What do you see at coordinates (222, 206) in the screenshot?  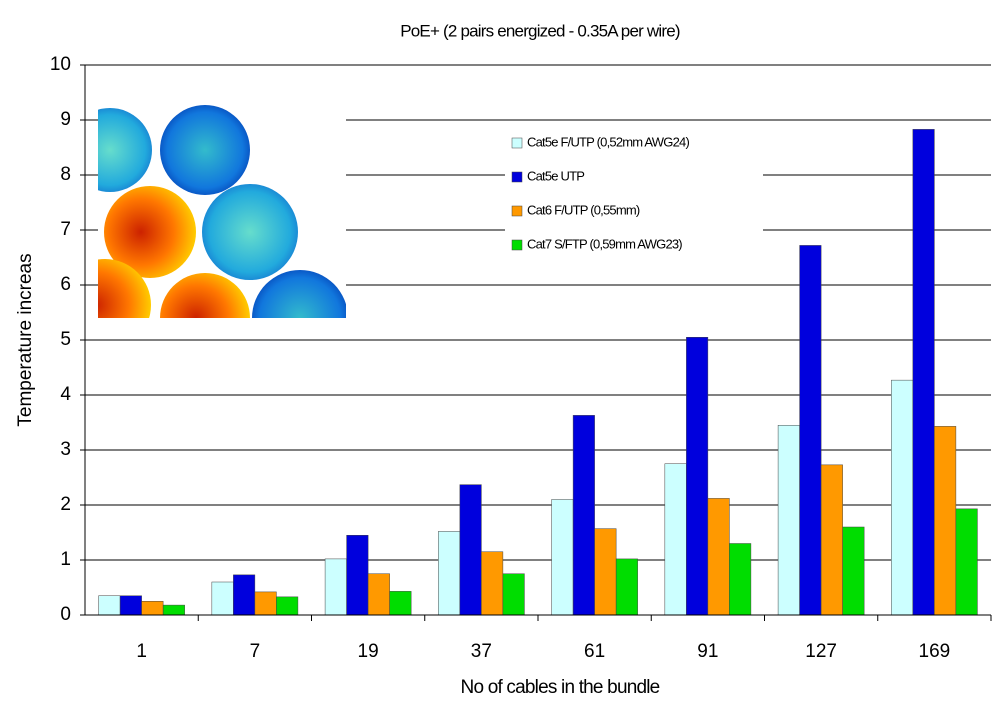 I see `heatmap-image` at bounding box center [222, 206].